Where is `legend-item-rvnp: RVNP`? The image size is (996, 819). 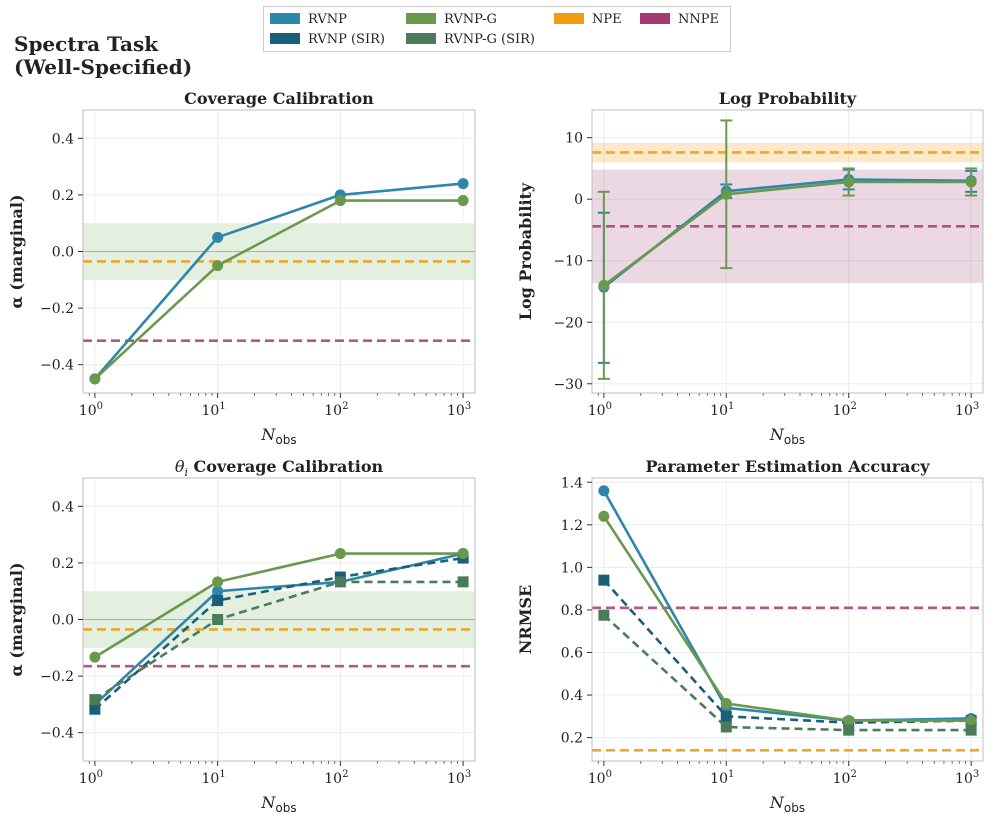
legend-item-rvnp: RVNP is located at coordinates (308, 20).